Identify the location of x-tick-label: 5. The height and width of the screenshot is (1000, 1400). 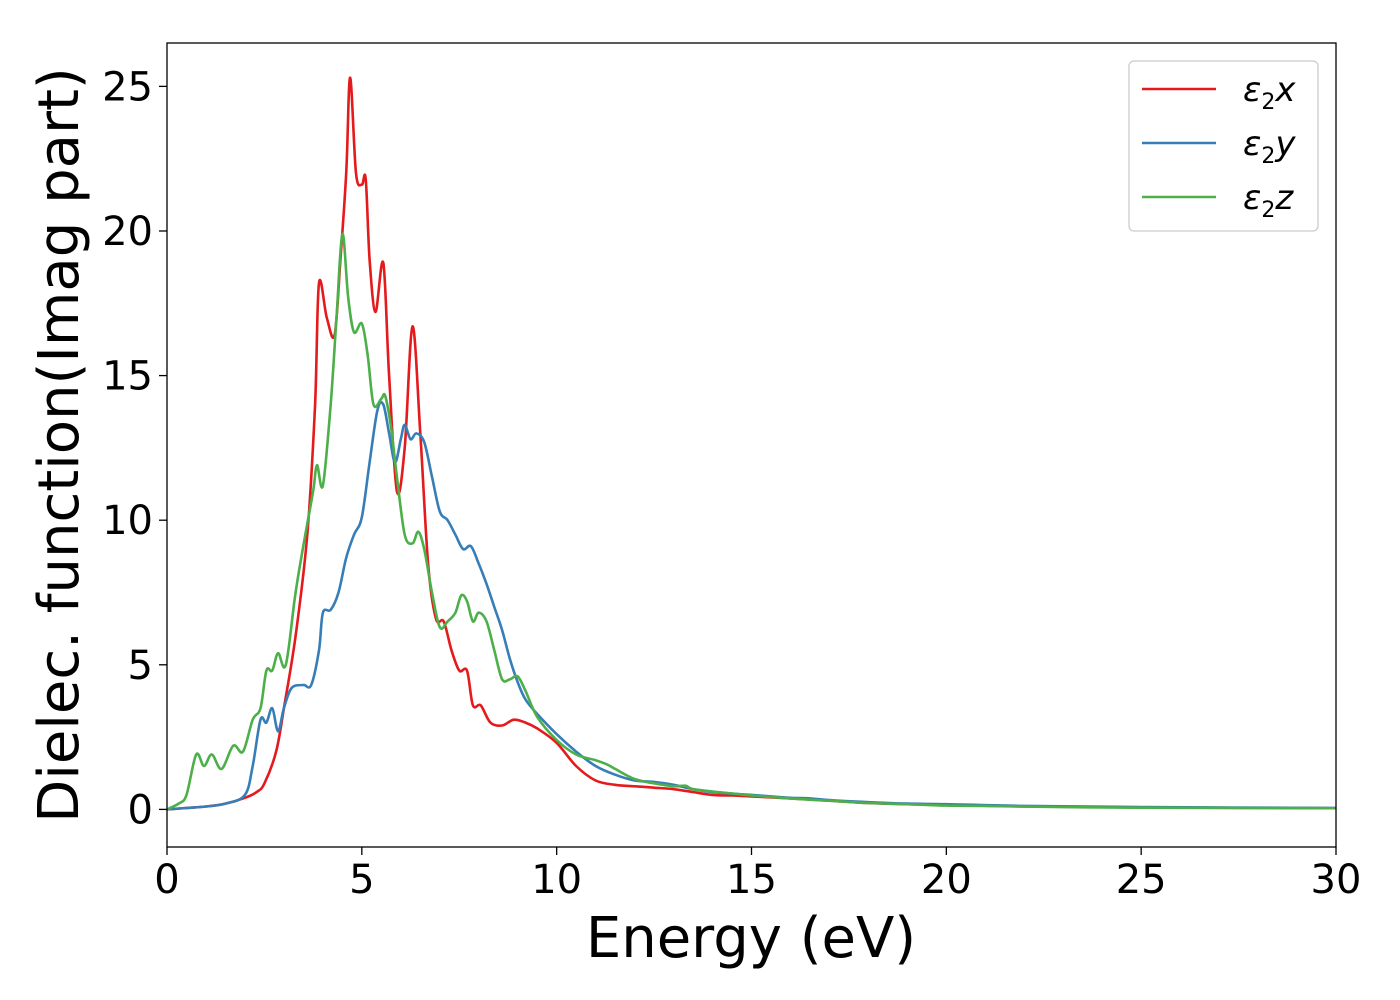
(361, 880).